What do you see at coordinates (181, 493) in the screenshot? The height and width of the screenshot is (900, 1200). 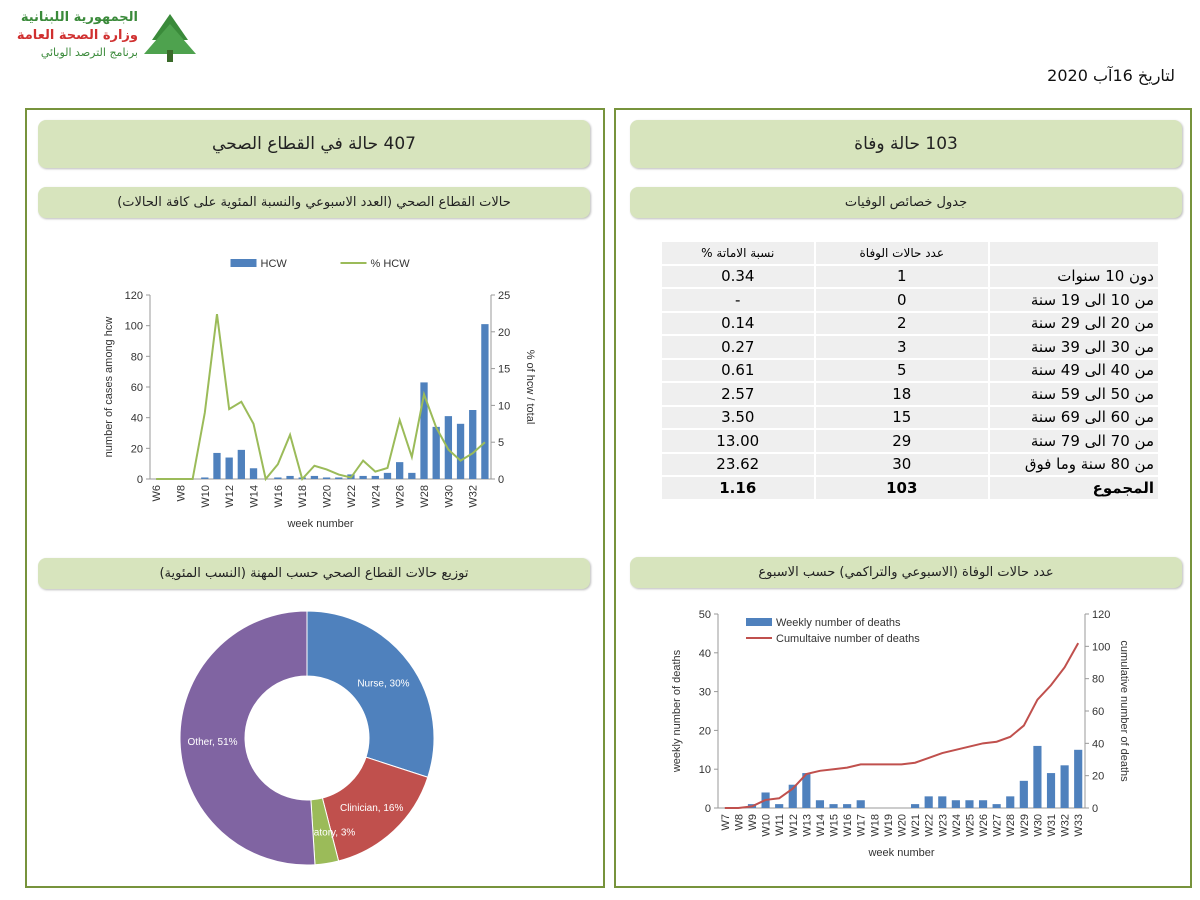 I see `x-tick-label: W8` at bounding box center [181, 493].